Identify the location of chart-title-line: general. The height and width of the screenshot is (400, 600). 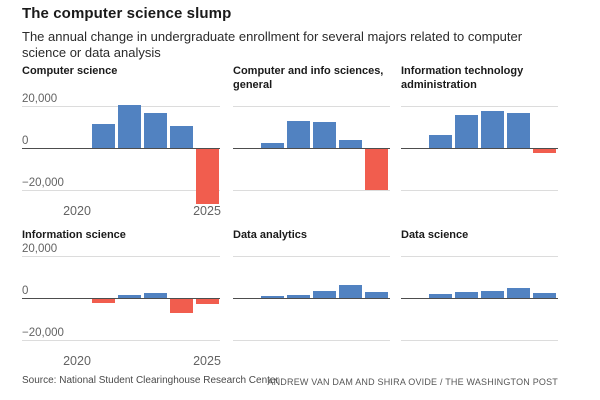
(253, 85).